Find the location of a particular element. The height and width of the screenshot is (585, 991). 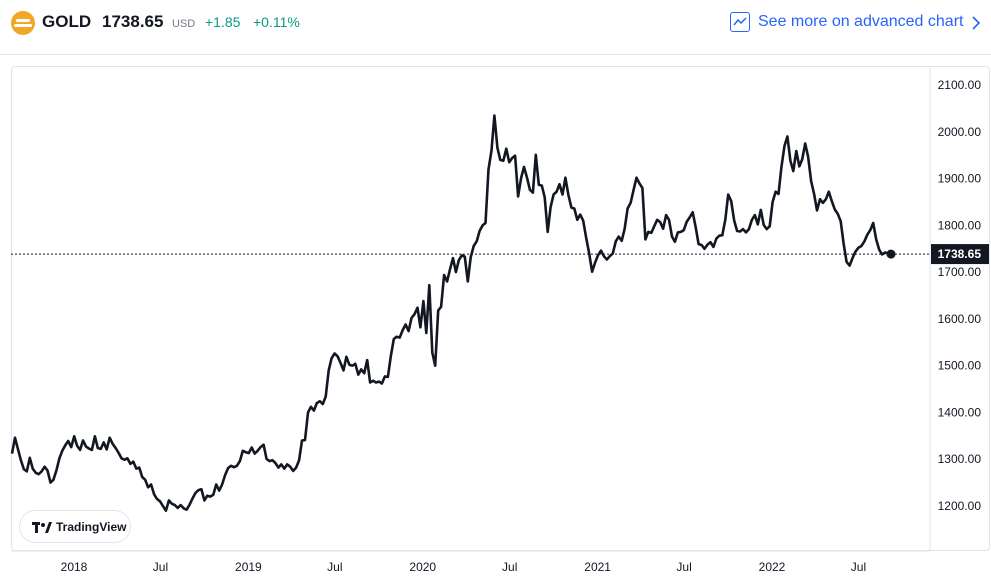

chart-trend-icon is located at coordinates (740, 22).